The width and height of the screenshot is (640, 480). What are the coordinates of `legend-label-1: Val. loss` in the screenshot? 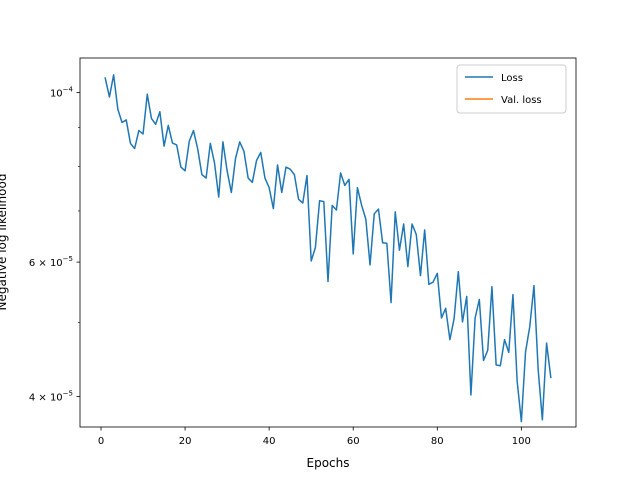 It's located at (521, 100).